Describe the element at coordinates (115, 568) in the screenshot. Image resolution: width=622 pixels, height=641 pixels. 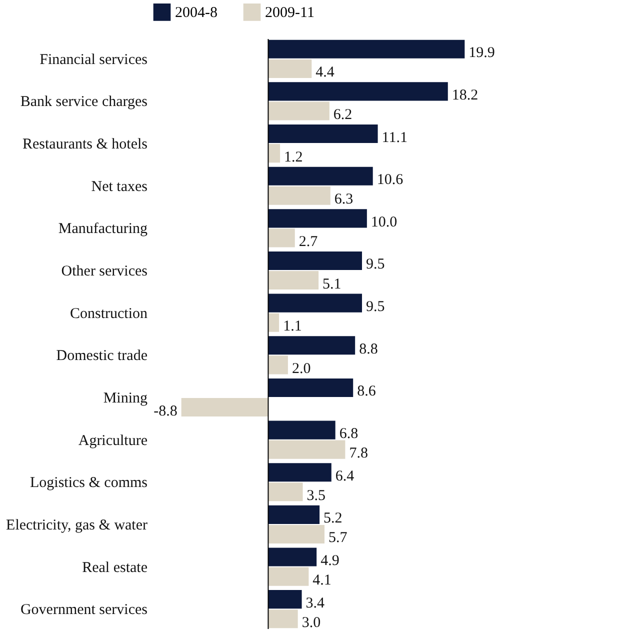
I see `y-tick-label: Real estate` at that location.